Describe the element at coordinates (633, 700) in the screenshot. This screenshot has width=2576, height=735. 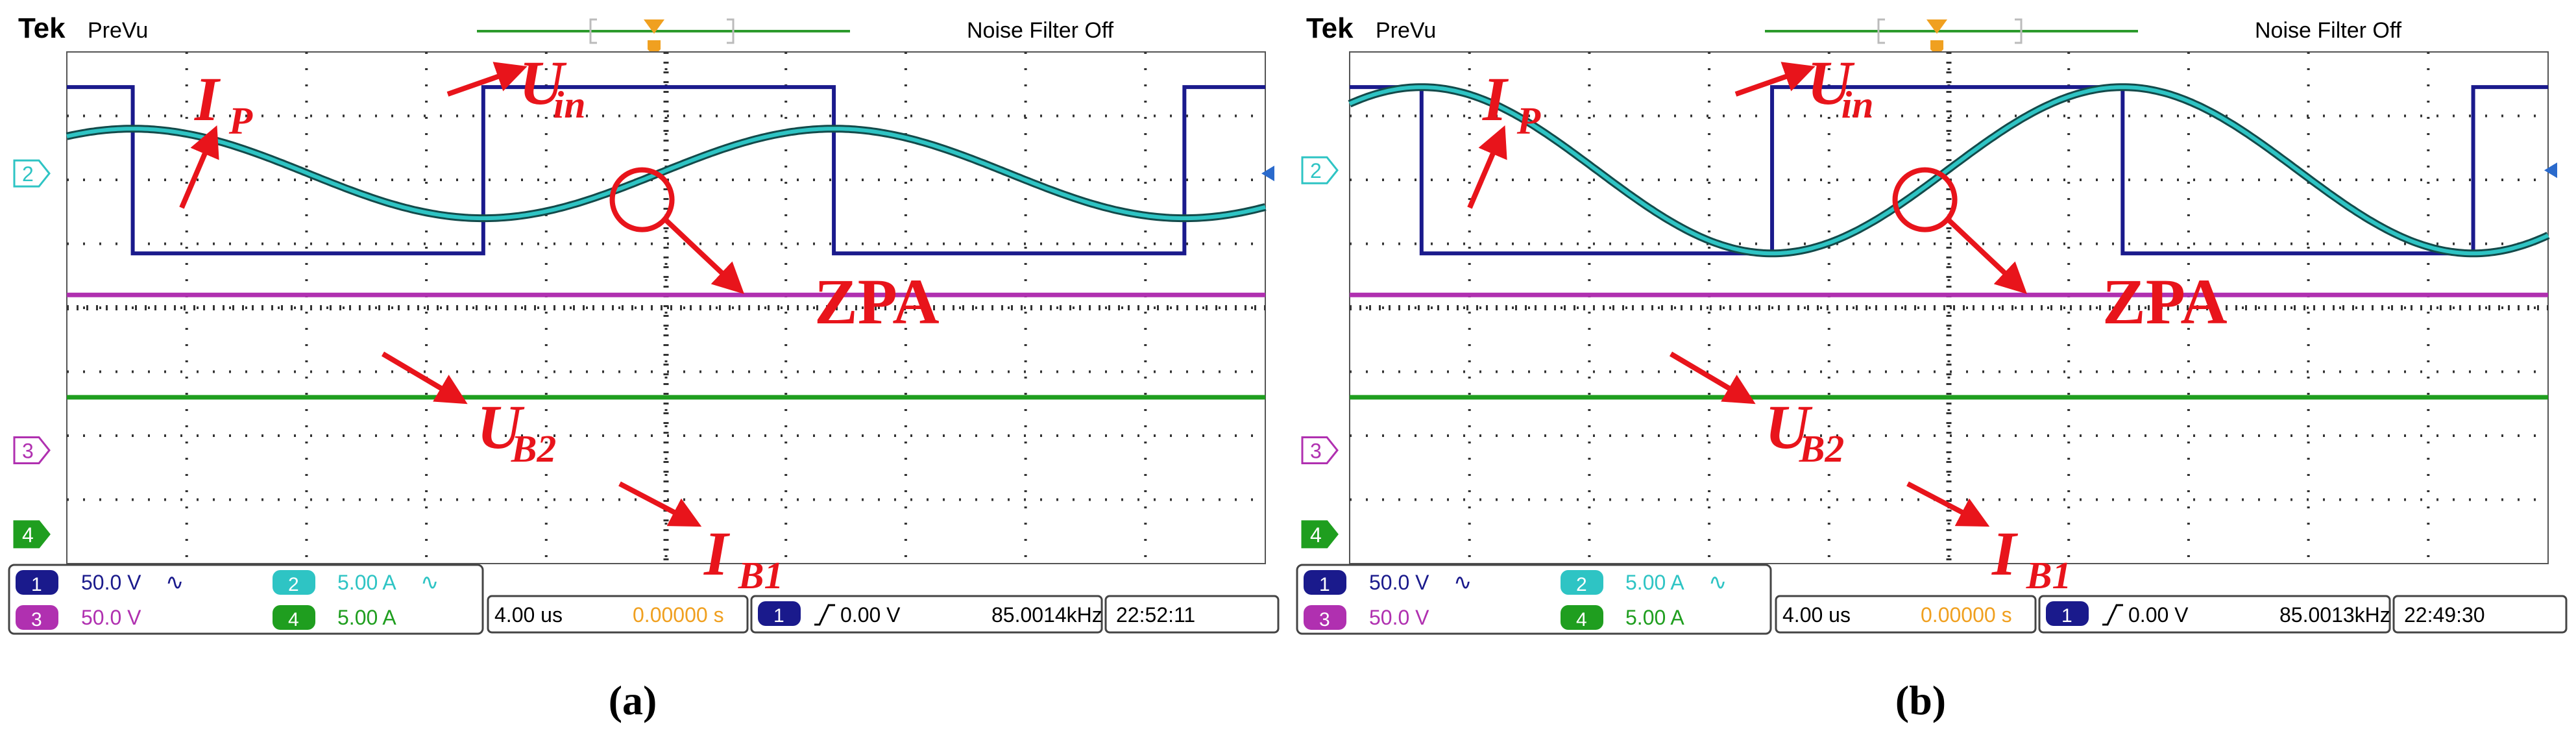
I see `panel-caption: (a)` at that location.